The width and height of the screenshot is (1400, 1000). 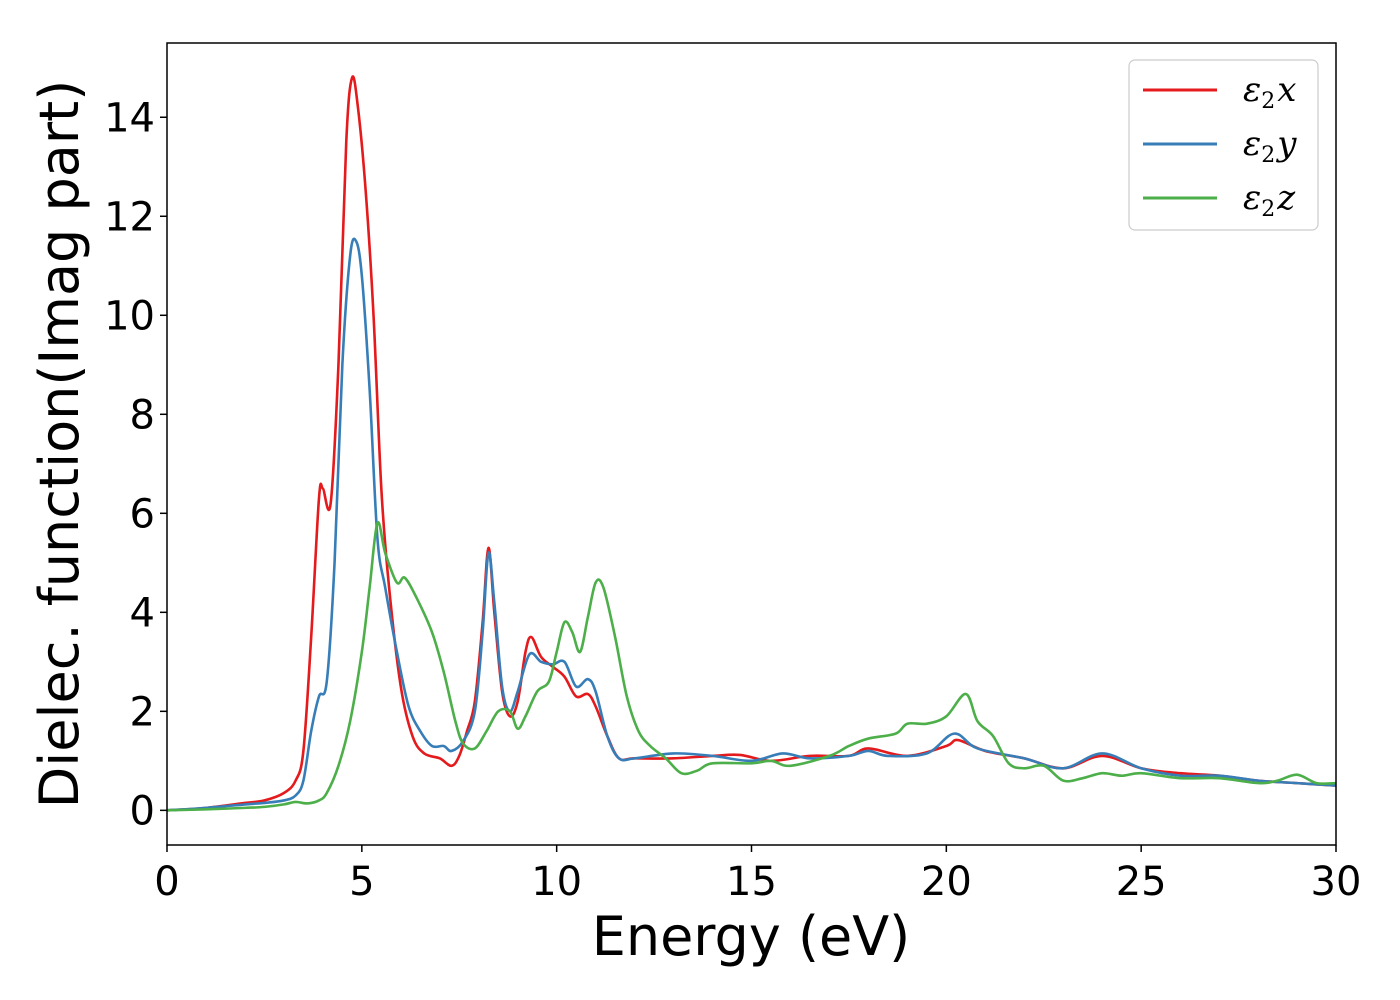 What do you see at coordinates (556, 882) in the screenshot?
I see `x-tick-label: 10` at bounding box center [556, 882].